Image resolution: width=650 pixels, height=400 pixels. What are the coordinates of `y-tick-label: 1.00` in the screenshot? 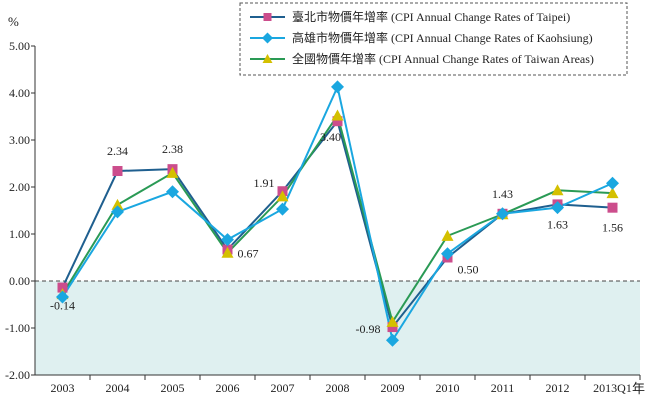 It's located at (19, 234).